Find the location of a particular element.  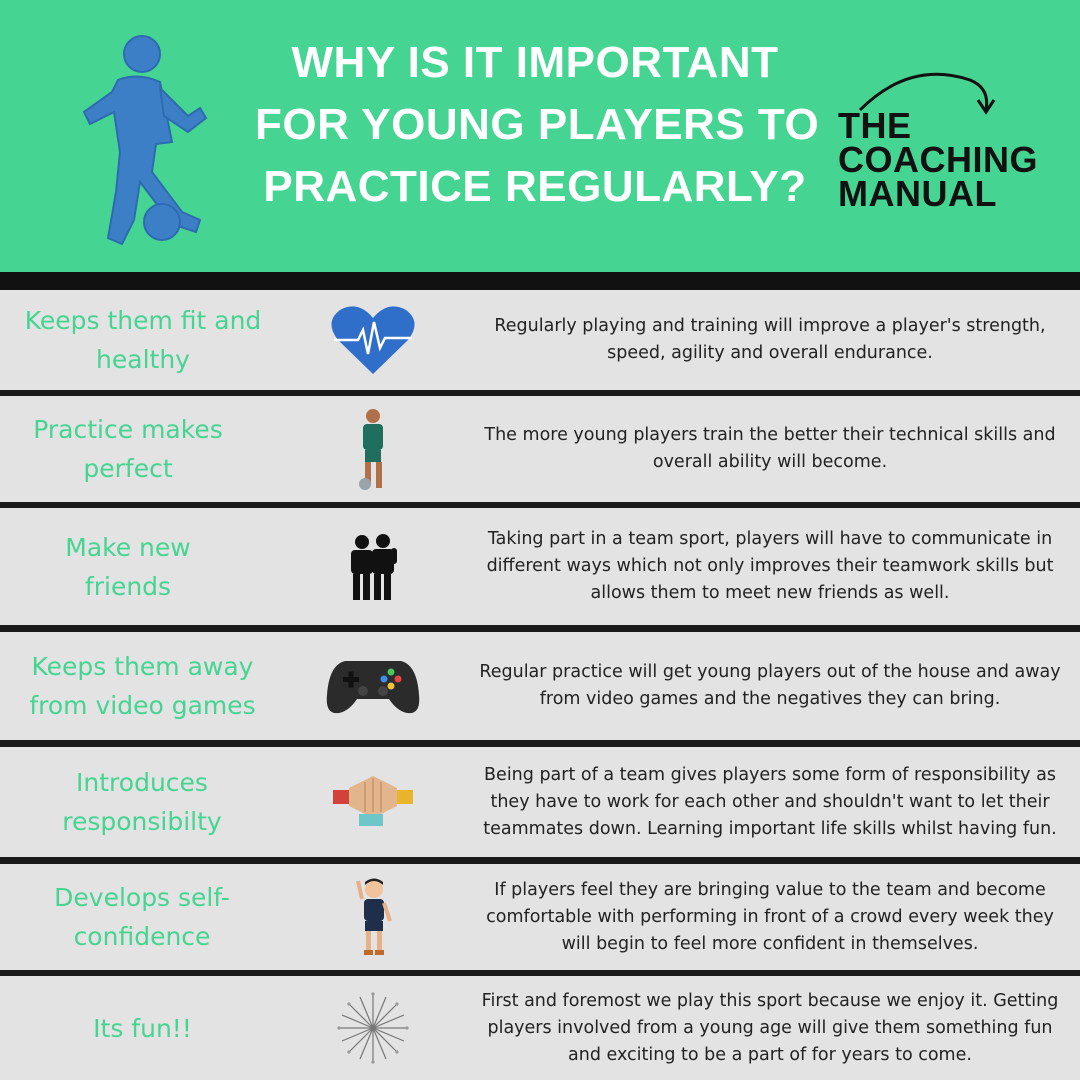

title-line-1: WHY IS IT IMPORTANT is located at coordinates (535, 62).